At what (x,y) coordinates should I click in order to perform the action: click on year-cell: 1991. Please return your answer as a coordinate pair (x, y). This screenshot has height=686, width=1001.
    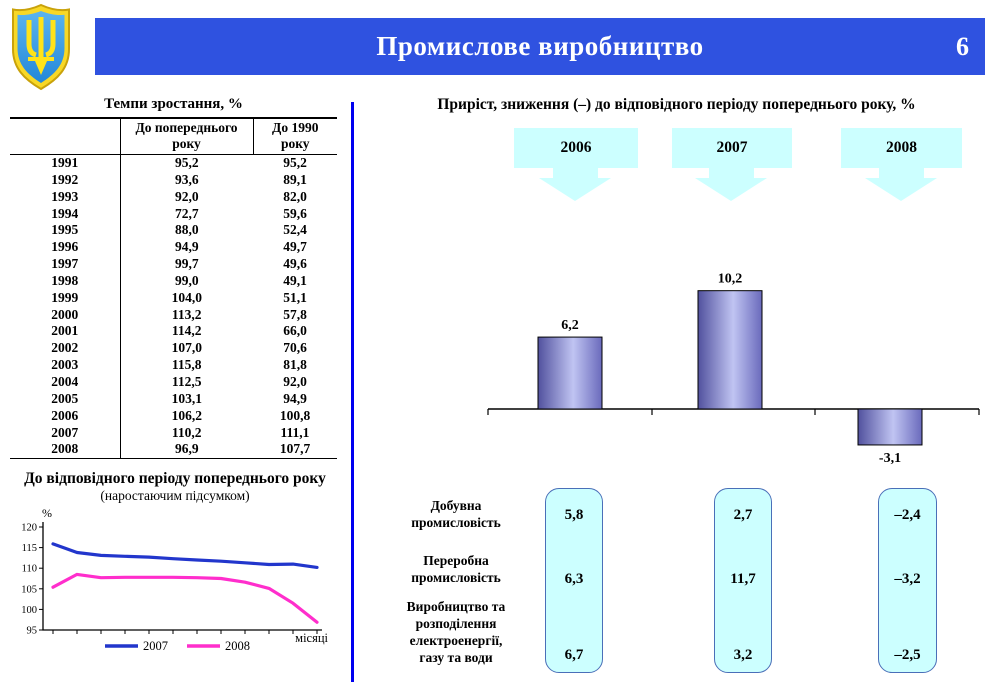
    Looking at the image, I should click on (65, 163).